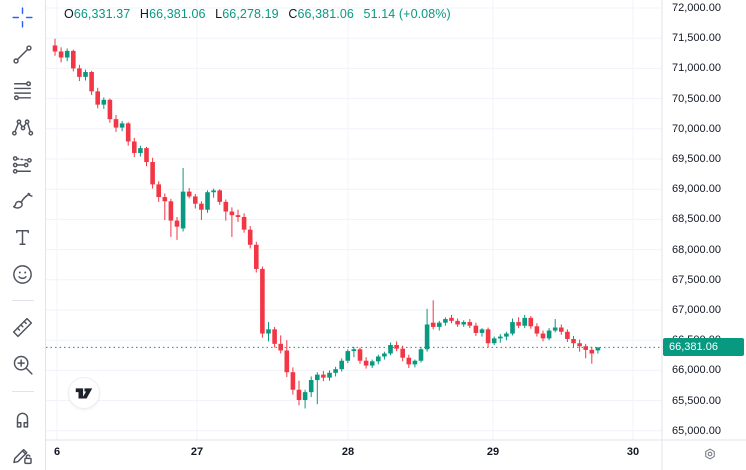  Describe the element at coordinates (23, 327) in the screenshot. I see `tool-measure-button` at that location.